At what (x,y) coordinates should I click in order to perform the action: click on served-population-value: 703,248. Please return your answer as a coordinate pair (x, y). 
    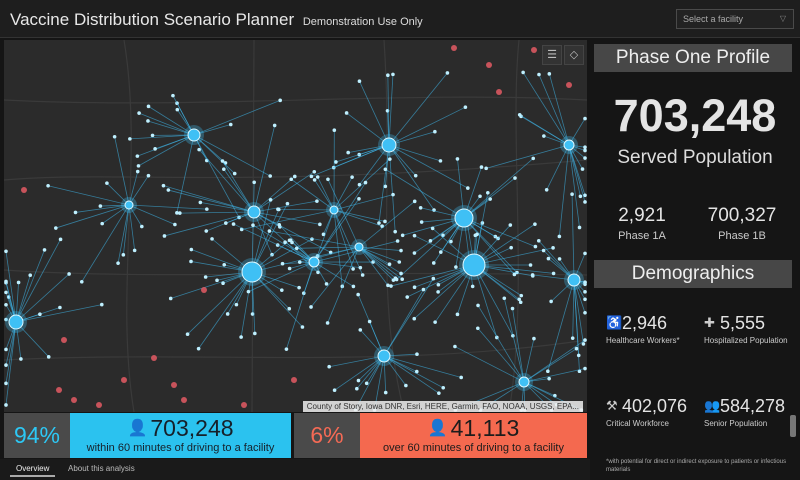
    Looking at the image, I should click on (695, 115).